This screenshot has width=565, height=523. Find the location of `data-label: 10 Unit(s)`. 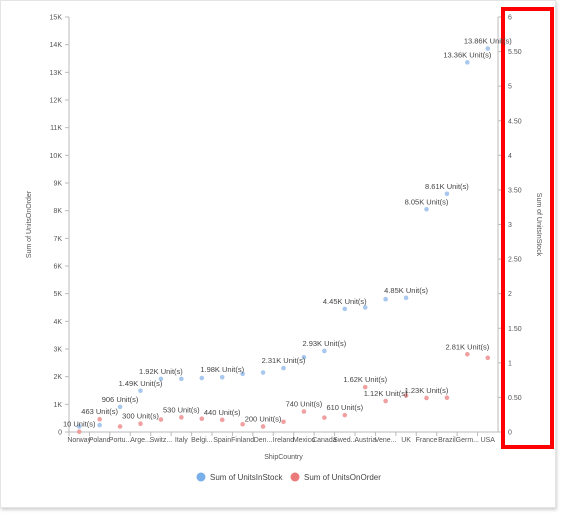

data-label: 10 Unit(s) is located at coordinates (79, 424).